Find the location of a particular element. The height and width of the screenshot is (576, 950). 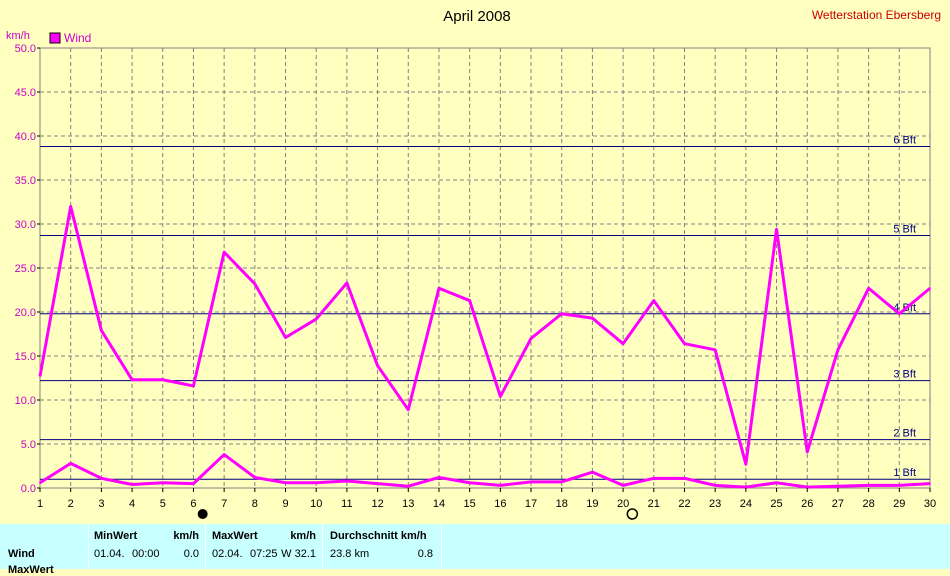

avg-value: 0.8 is located at coordinates (425, 554).